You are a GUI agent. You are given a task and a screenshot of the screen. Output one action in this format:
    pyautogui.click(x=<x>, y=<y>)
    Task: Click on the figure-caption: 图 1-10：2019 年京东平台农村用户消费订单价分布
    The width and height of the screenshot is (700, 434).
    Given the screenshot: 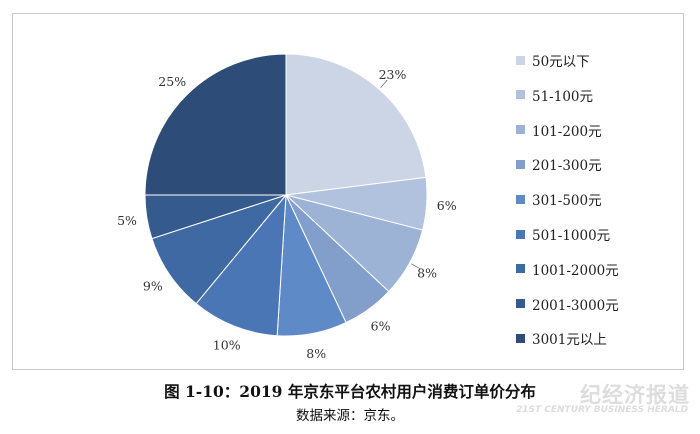 What is the action you would take?
    pyautogui.click(x=350, y=391)
    